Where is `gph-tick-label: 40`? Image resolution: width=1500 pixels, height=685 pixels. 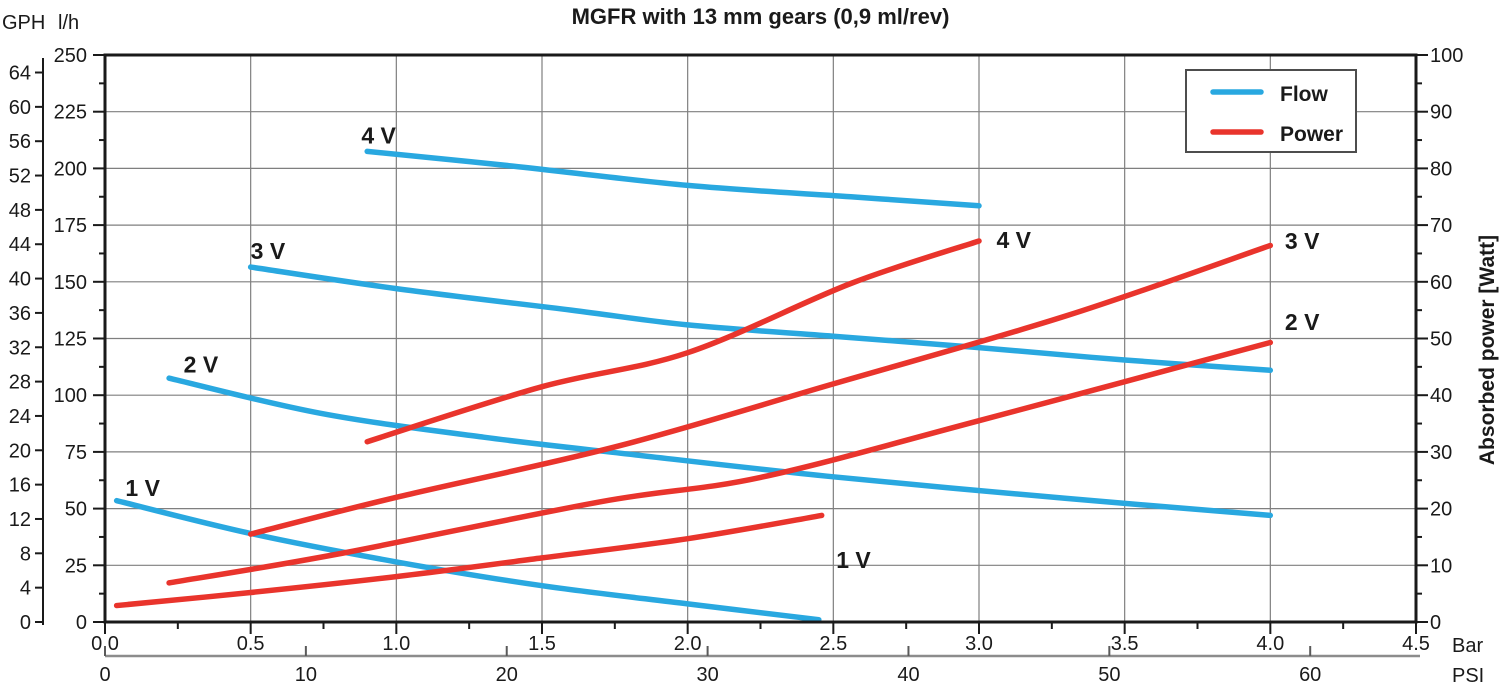 gph-tick-label: 40 is located at coordinates (20, 280).